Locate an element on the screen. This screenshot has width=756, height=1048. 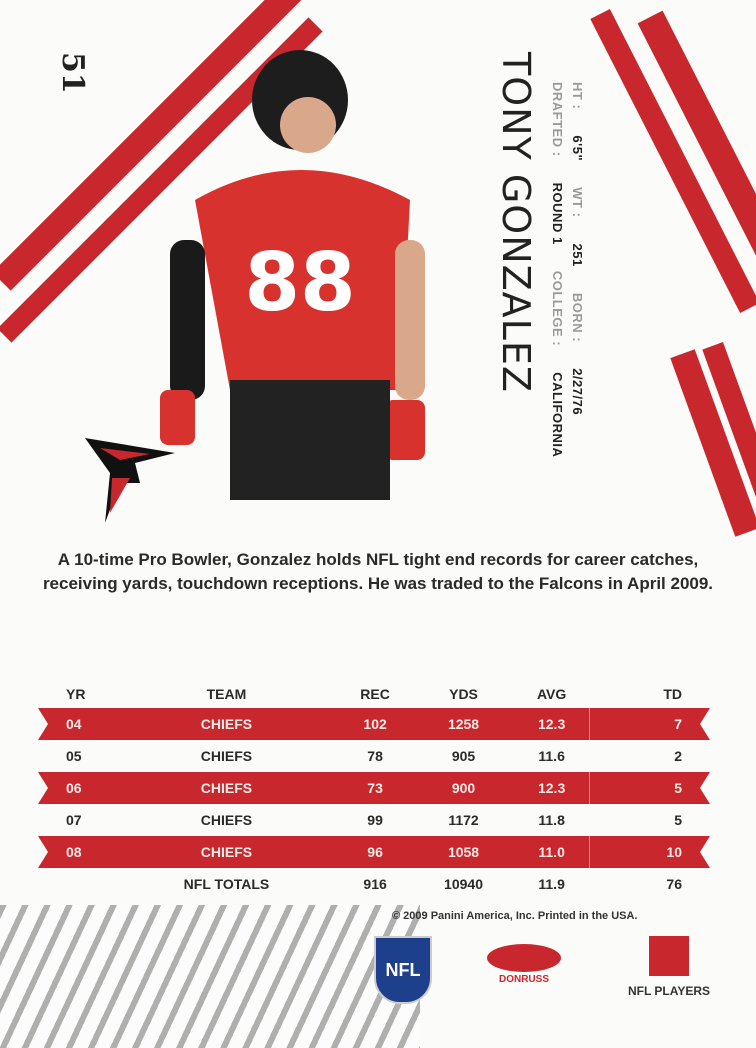
stats-row: 05 CHIEFS 78 905 11.6 2 is located at coordinates (374, 756).